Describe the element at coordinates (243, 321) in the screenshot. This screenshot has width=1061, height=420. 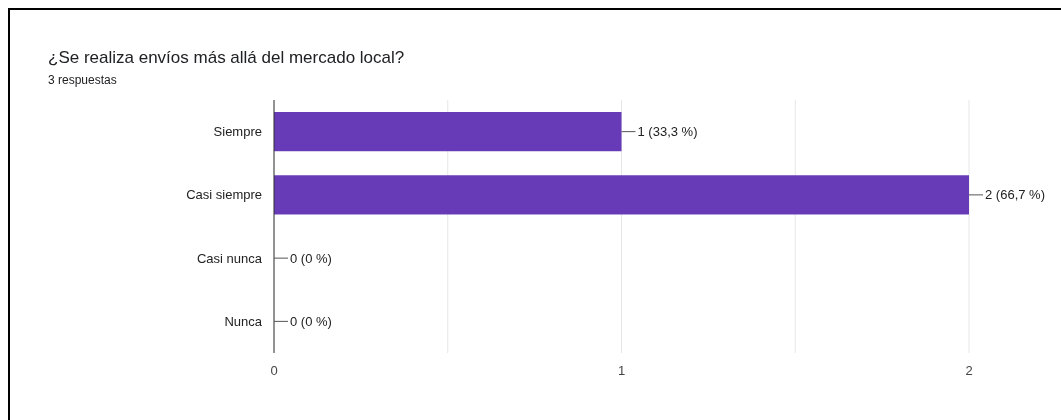
I see `y-tick-label: Nunca` at that location.